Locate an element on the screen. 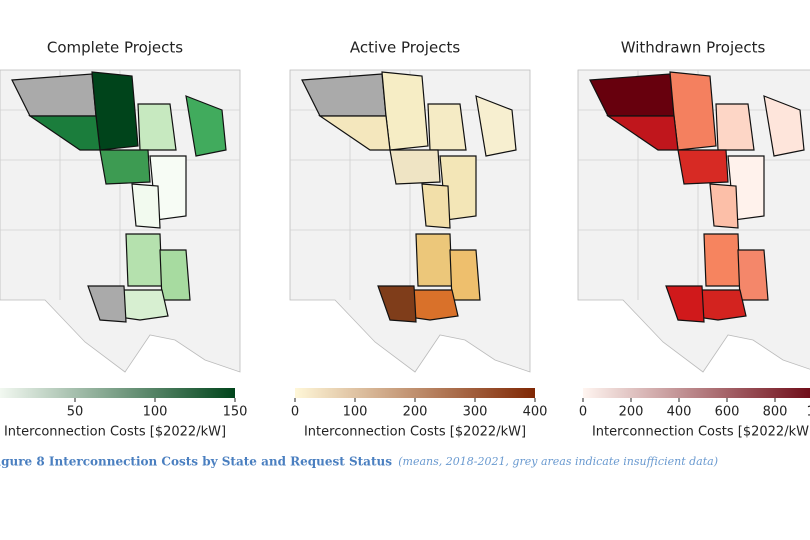 This screenshot has height=540, width=810. map-title: Withdrawn Projects is located at coordinates (693, 48).